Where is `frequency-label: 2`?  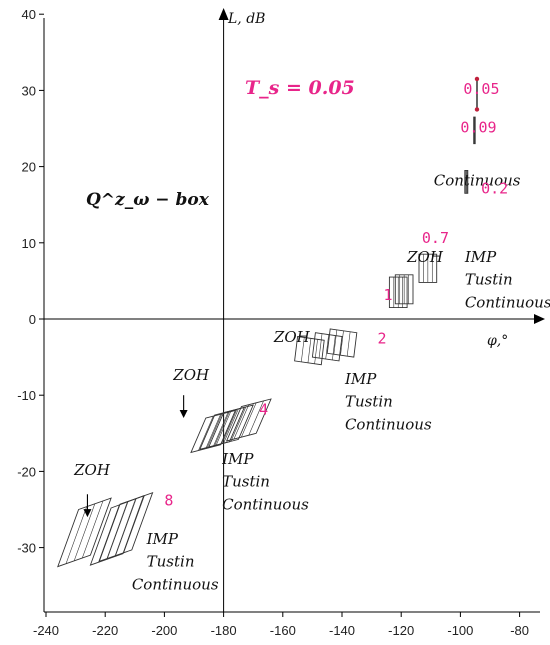 frequency-label: 2 is located at coordinates (382, 338).